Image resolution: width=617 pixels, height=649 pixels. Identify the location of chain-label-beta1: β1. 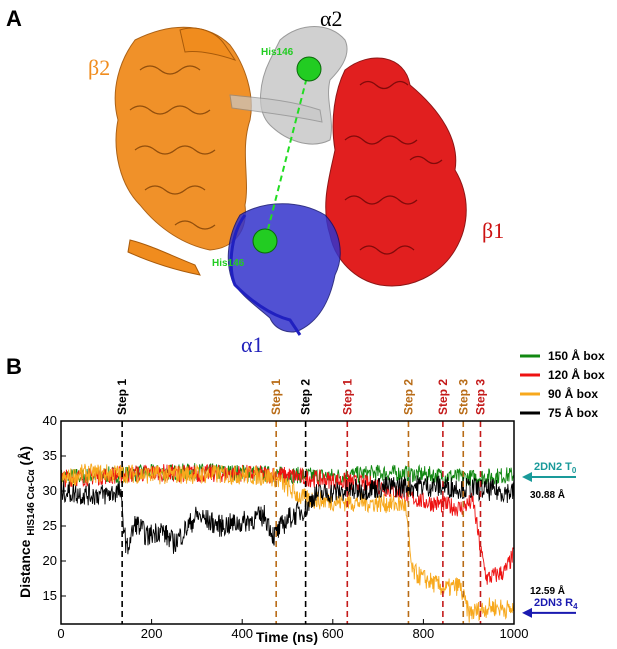
(493, 230).